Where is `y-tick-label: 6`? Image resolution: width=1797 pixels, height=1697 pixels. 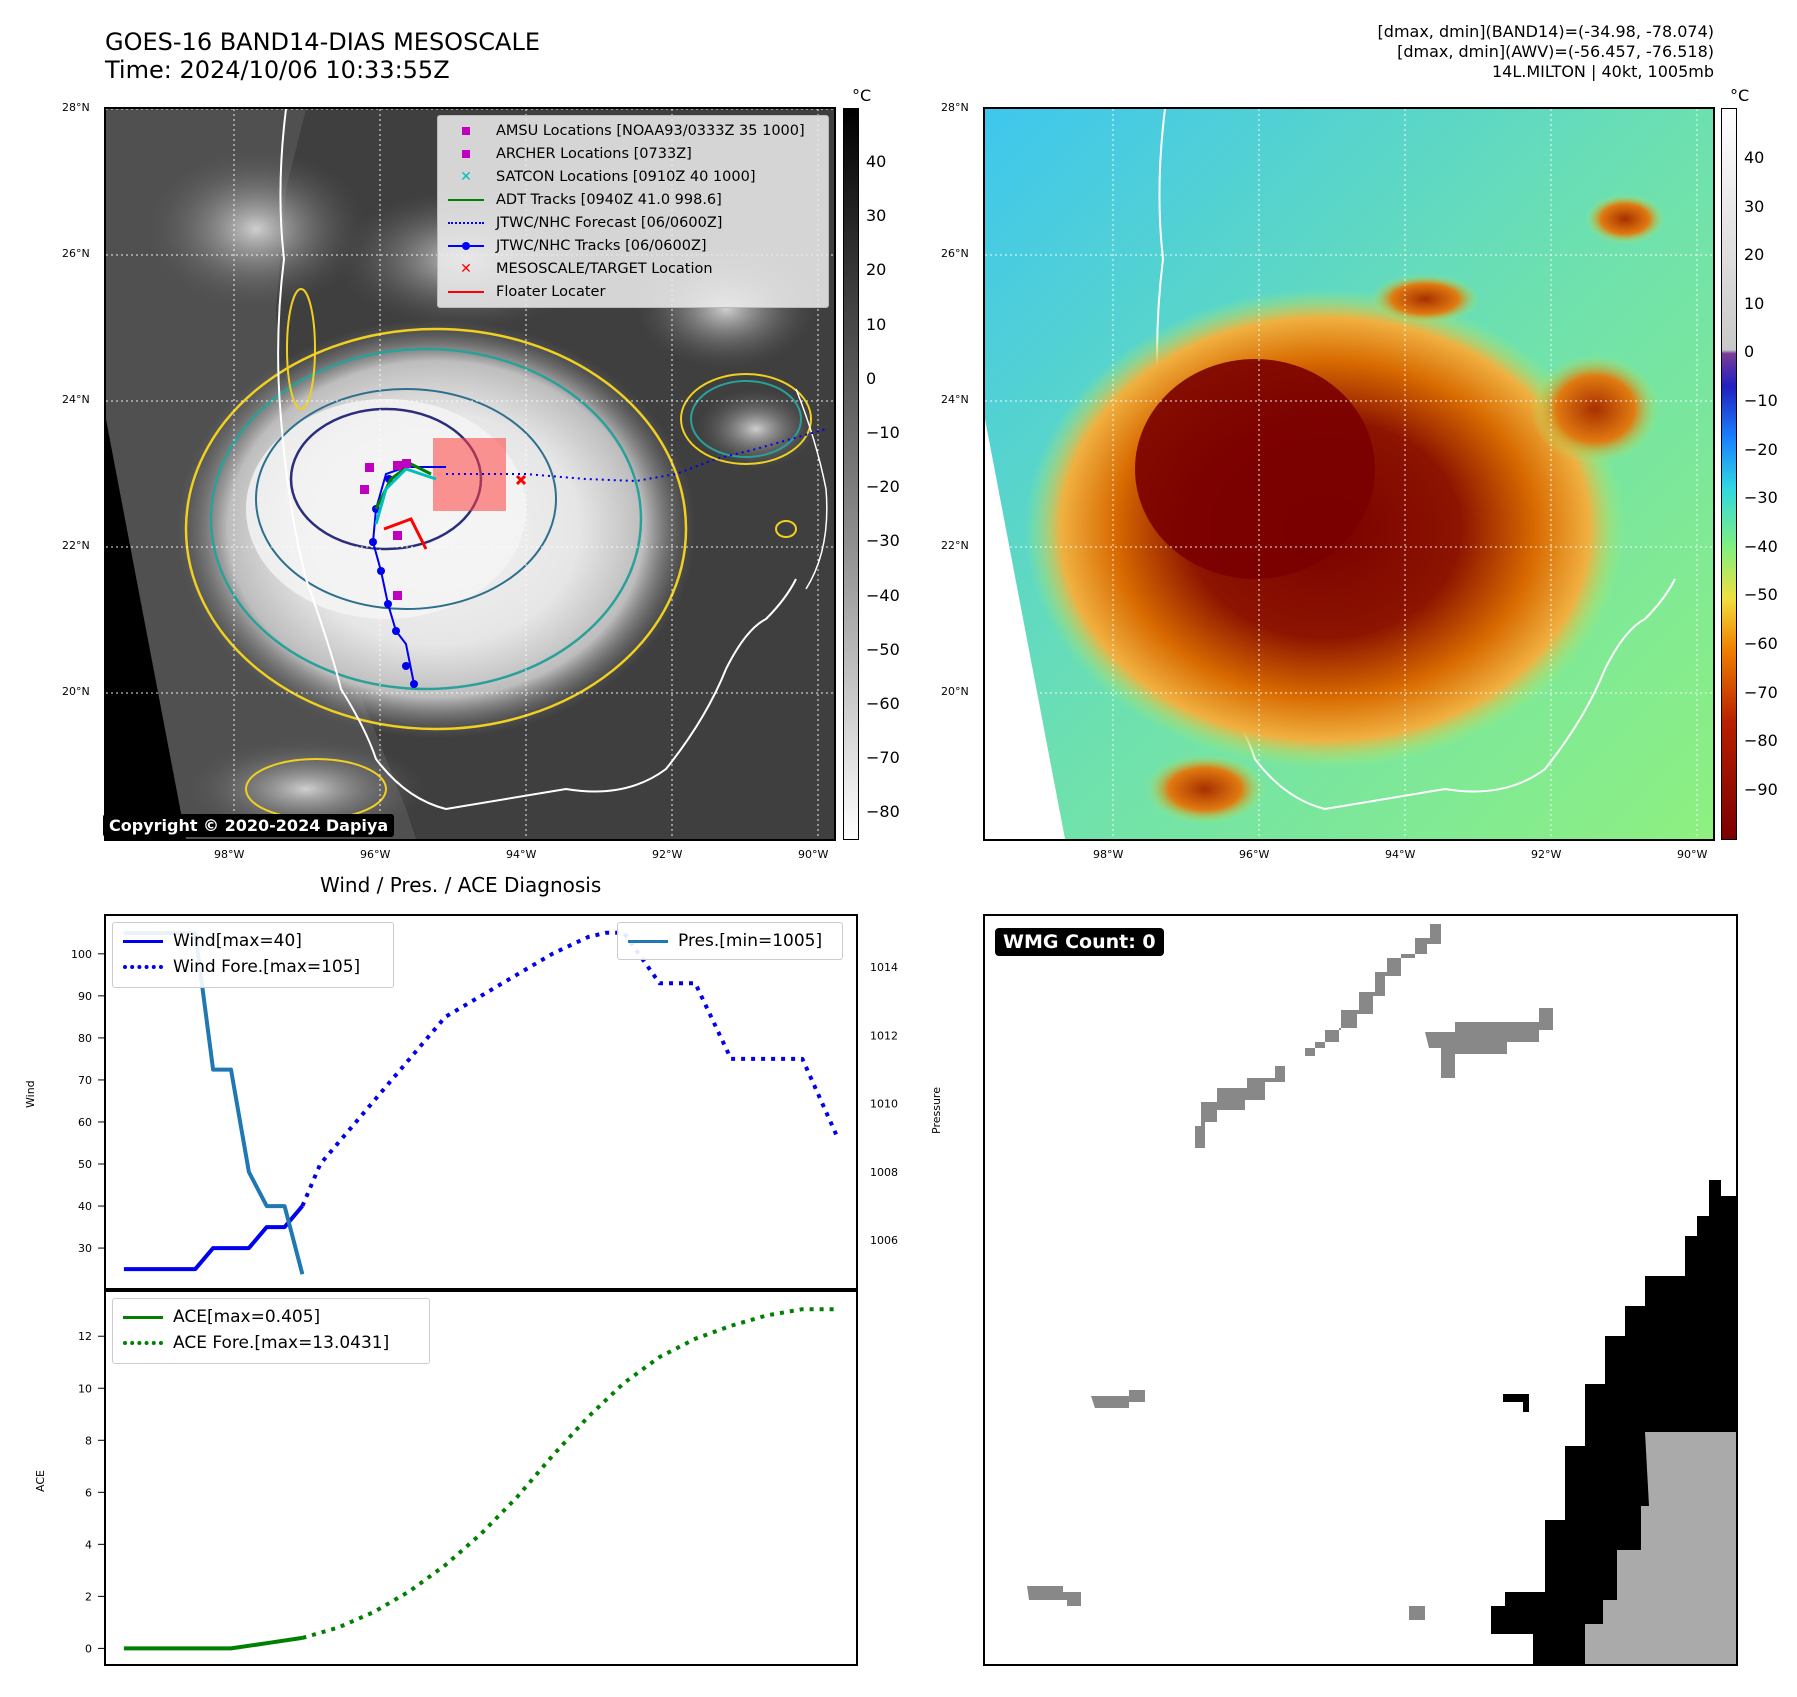 y-tick-label: 6 is located at coordinates (88, 1492).